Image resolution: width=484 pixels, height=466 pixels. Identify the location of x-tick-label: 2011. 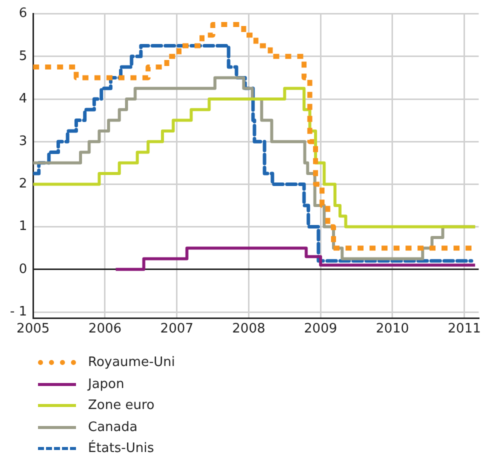
(464, 329).